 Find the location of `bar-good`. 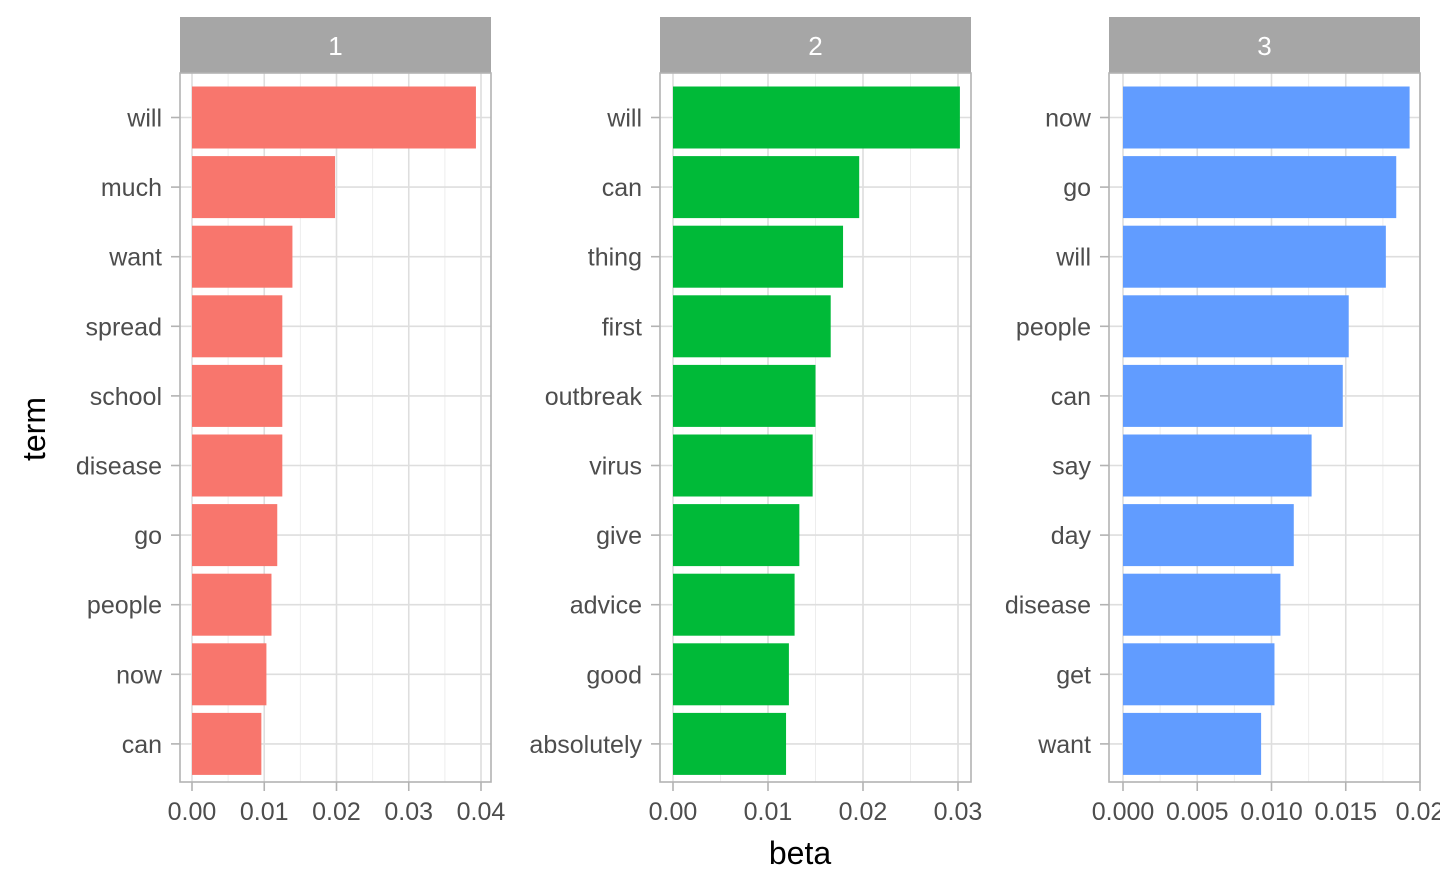

bar-good is located at coordinates (731, 674).